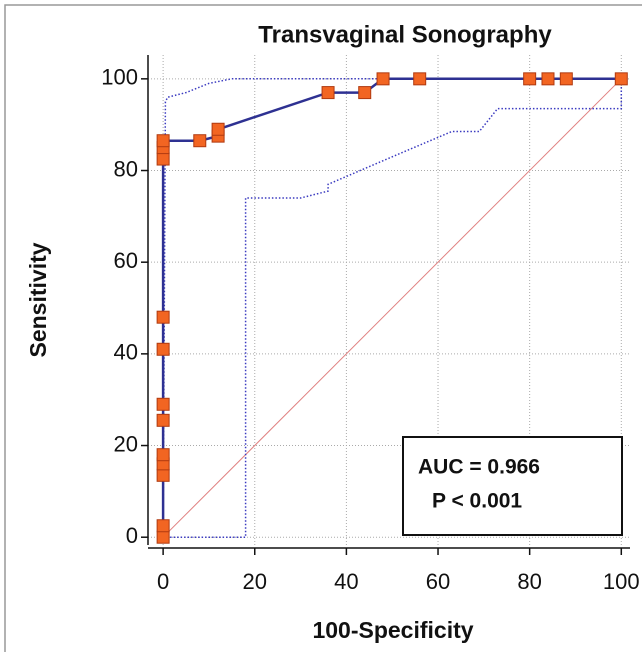  I want to click on chart-title: Transvaginal Sonography, so click(405, 34).